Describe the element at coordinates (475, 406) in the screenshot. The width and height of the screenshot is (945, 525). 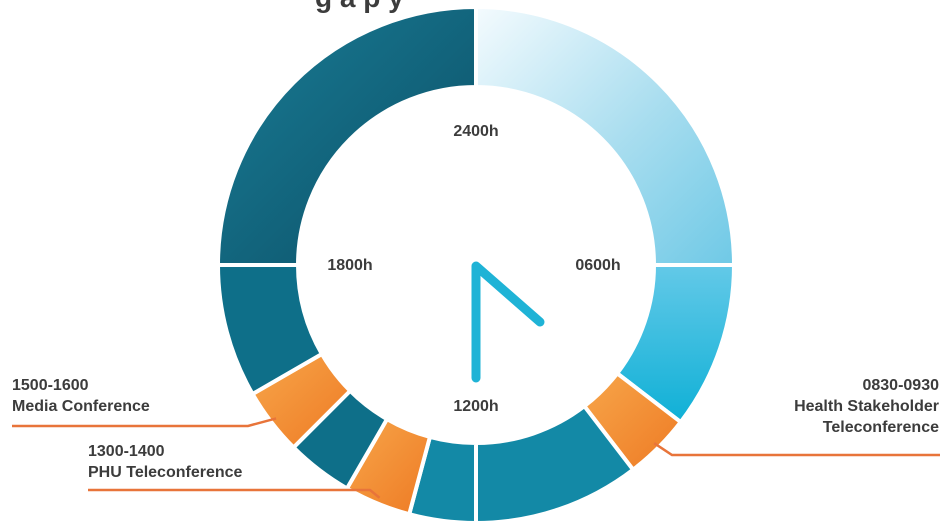
I see `hour-label-1200: 1200h` at that location.